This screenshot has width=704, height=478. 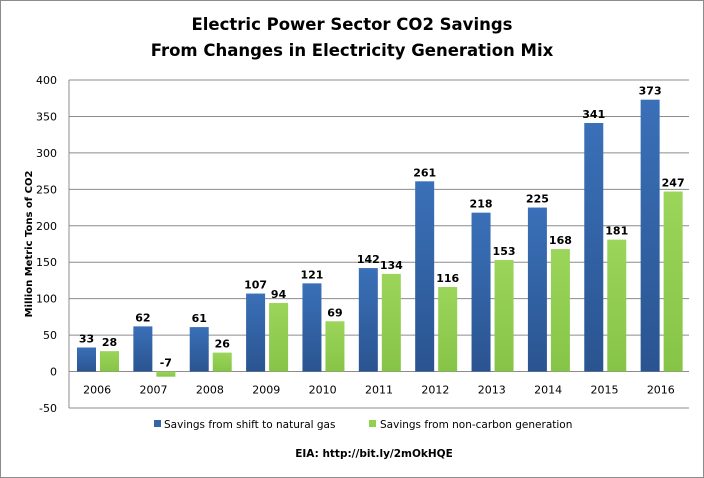 What do you see at coordinates (504, 251) in the screenshot?
I see `data-label: 153` at bounding box center [504, 251].